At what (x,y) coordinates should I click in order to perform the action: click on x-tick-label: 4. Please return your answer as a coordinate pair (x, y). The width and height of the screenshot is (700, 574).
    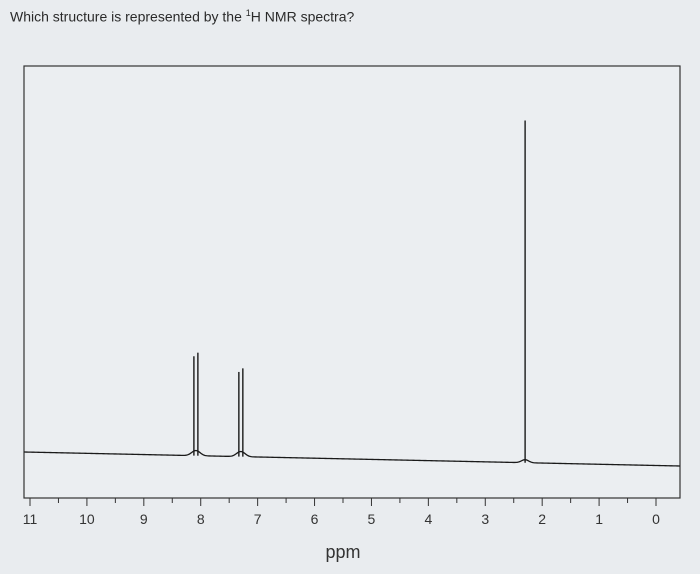
    Looking at the image, I should click on (428, 519).